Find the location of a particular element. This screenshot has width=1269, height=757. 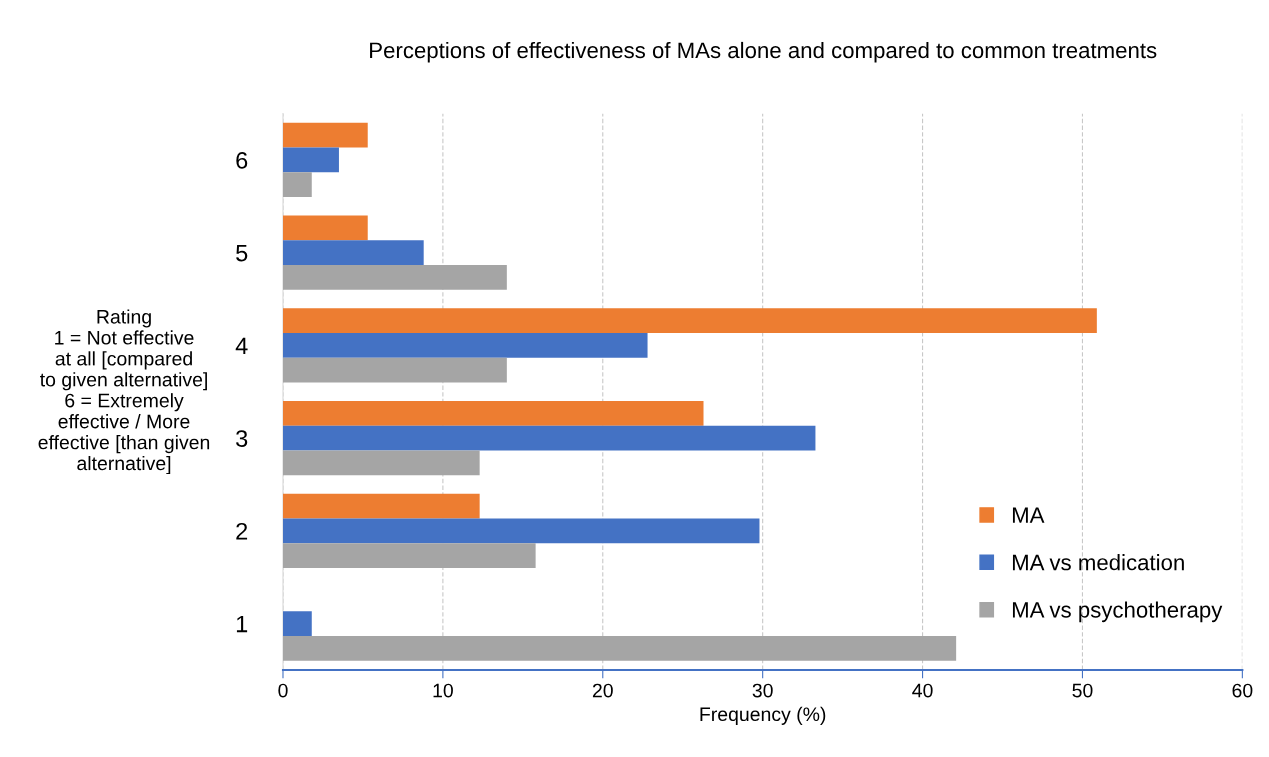

y-tick-label: 2 is located at coordinates (242, 531).